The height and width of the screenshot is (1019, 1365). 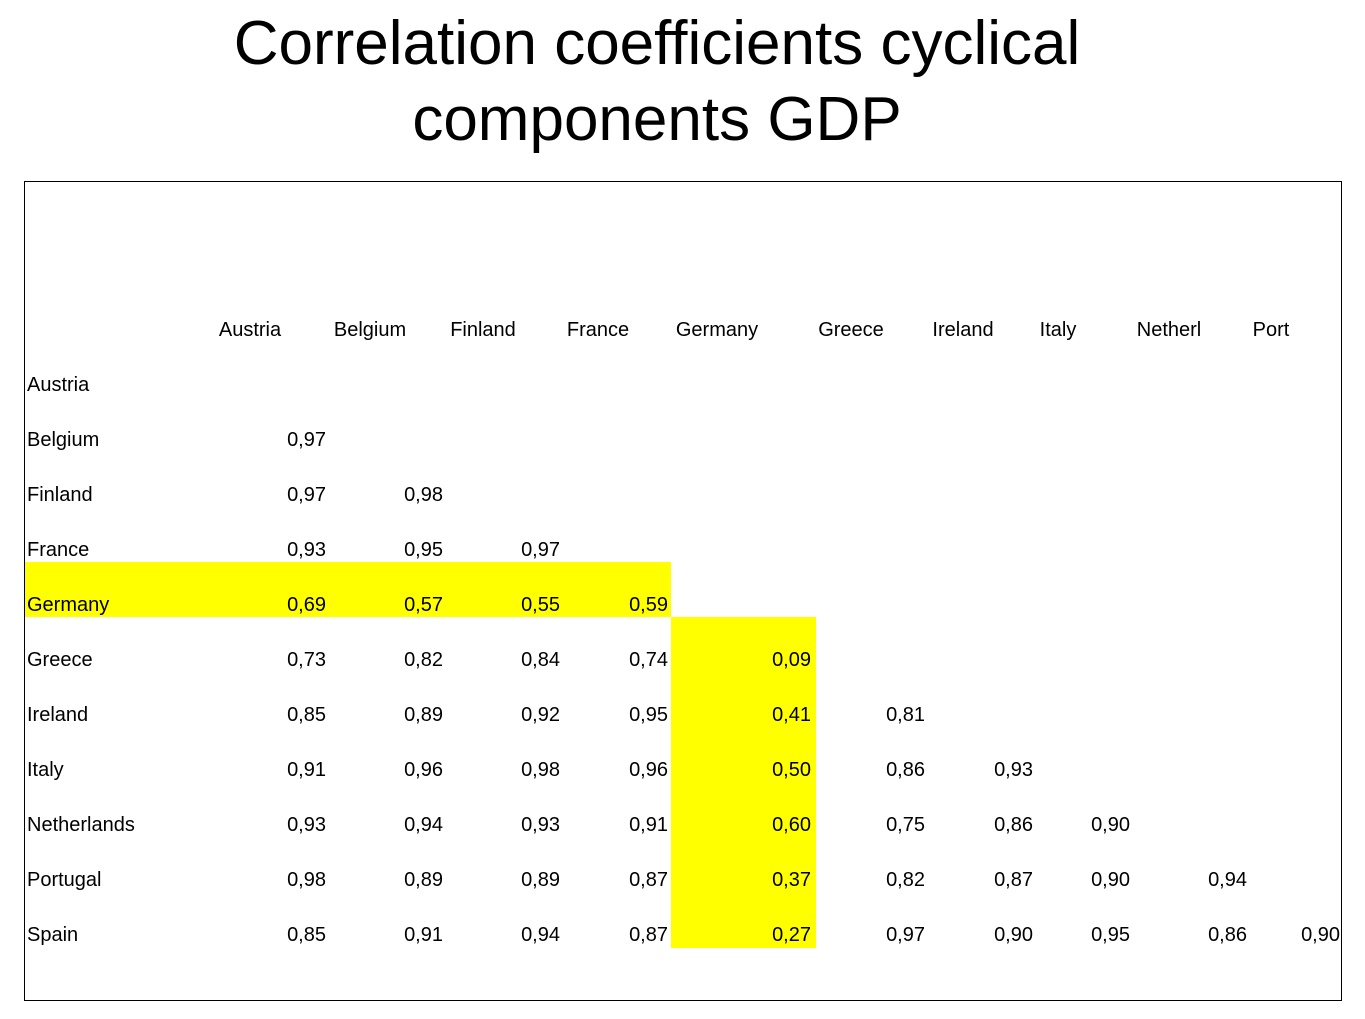 What do you see at coordinates (648, 660) in the screenshot?
I see `correlation-value: 0,74` at bounding box center [648, 660].